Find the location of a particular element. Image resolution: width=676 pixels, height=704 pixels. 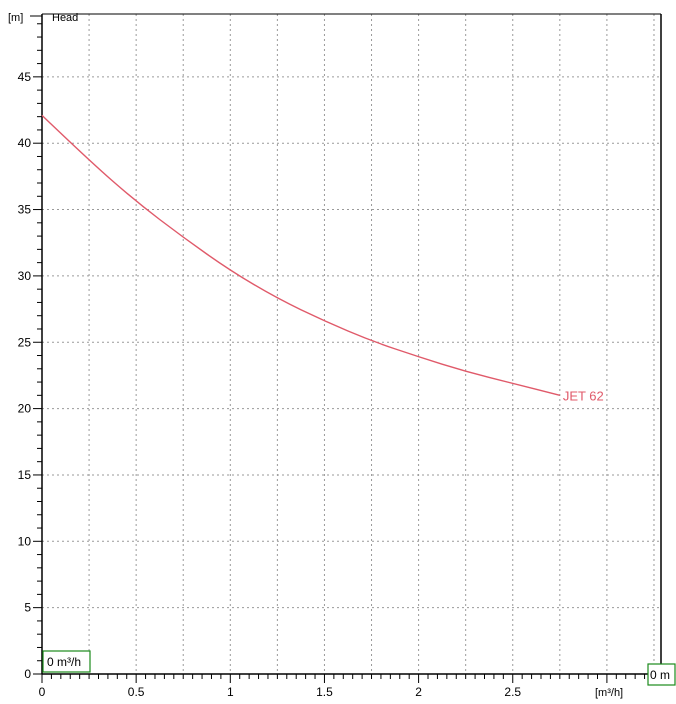

y-tick-label: 25 is located at coordinates (25, 342).